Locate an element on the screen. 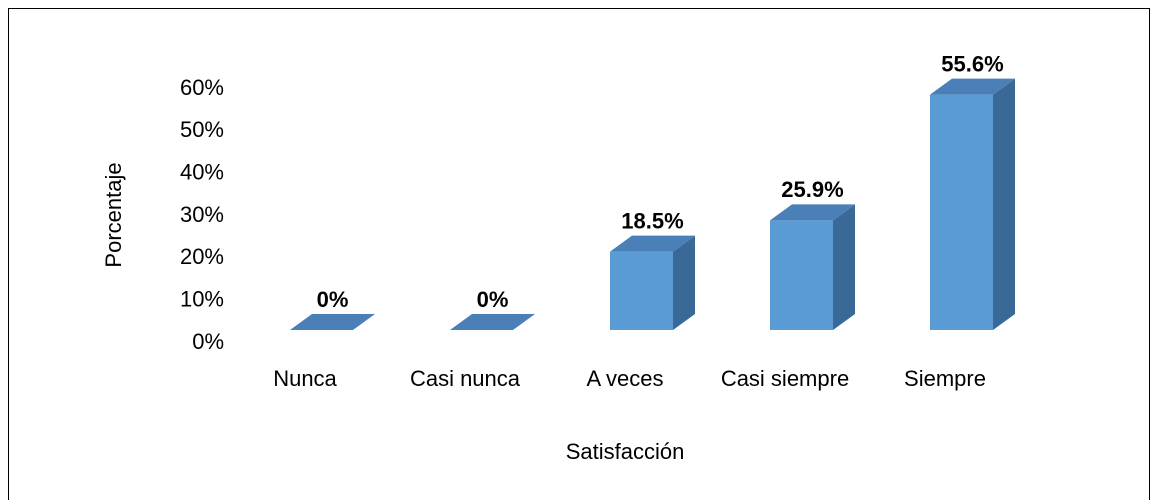 Image resolution: width=1154 pixels, height=500 pixels. x-tick-label: Siempre is located at coordinates (945, 378).